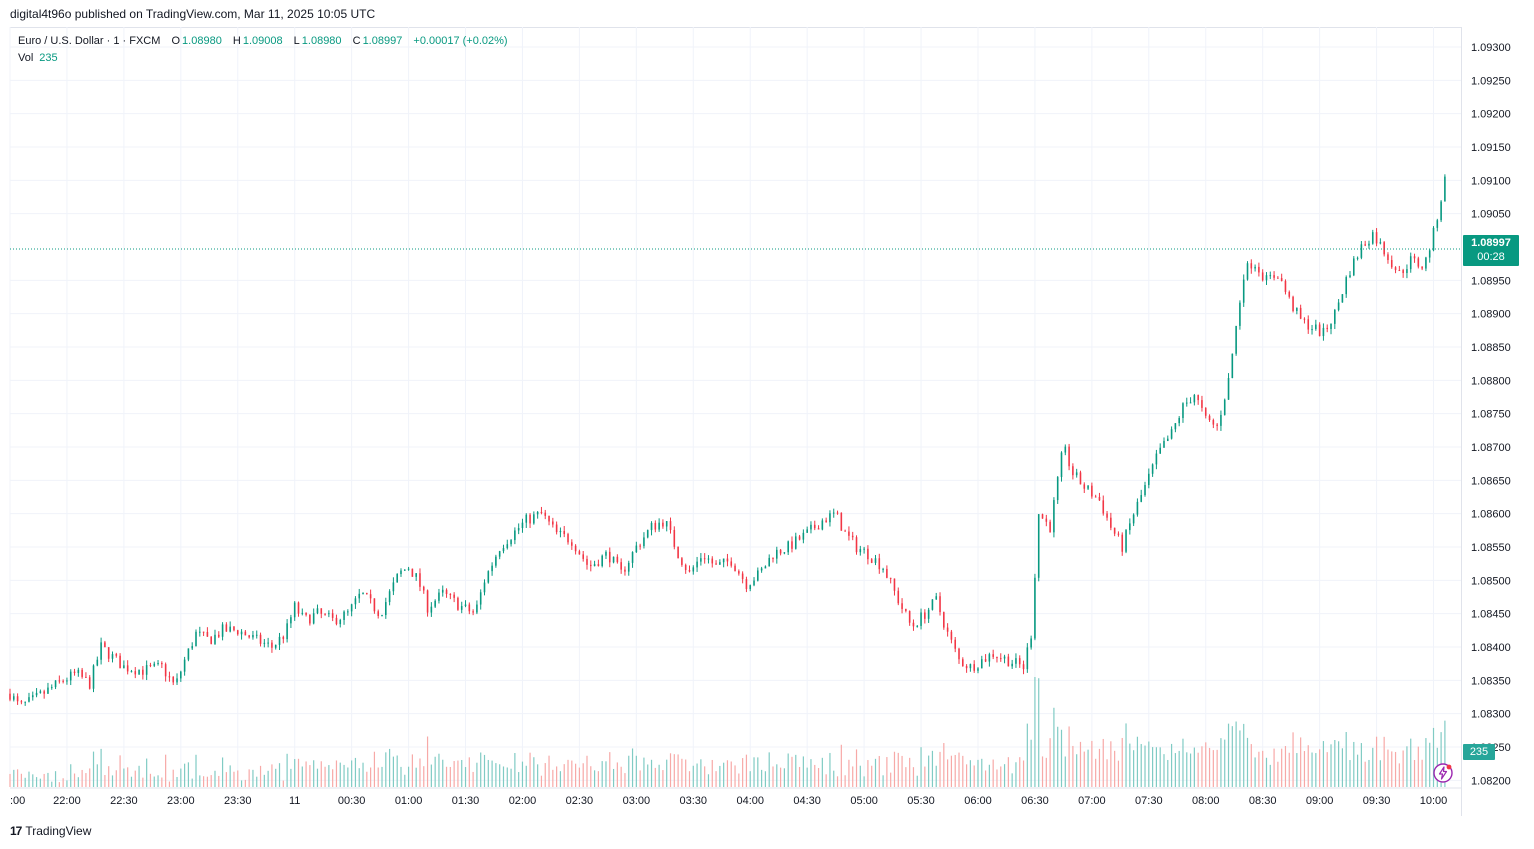  Describe the element at coordinates (1263, 801) in the screenshot. I see `time-tick-label: 08:30` at that location.